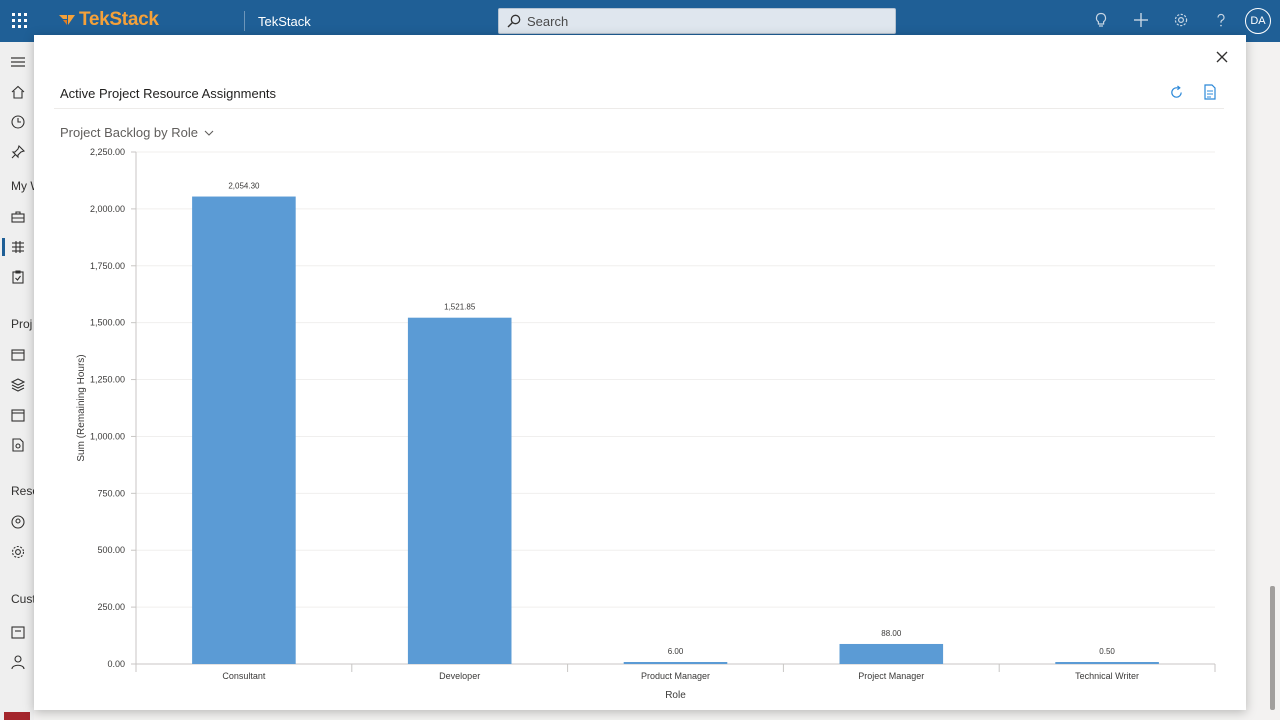 Image resolution: width=1280 pixels, height=720 pixels. What do you see at coordinates (107, 266) in the screenshot?
I see `y-tick-label: 1,750.00` at bounding box center [107, 266].